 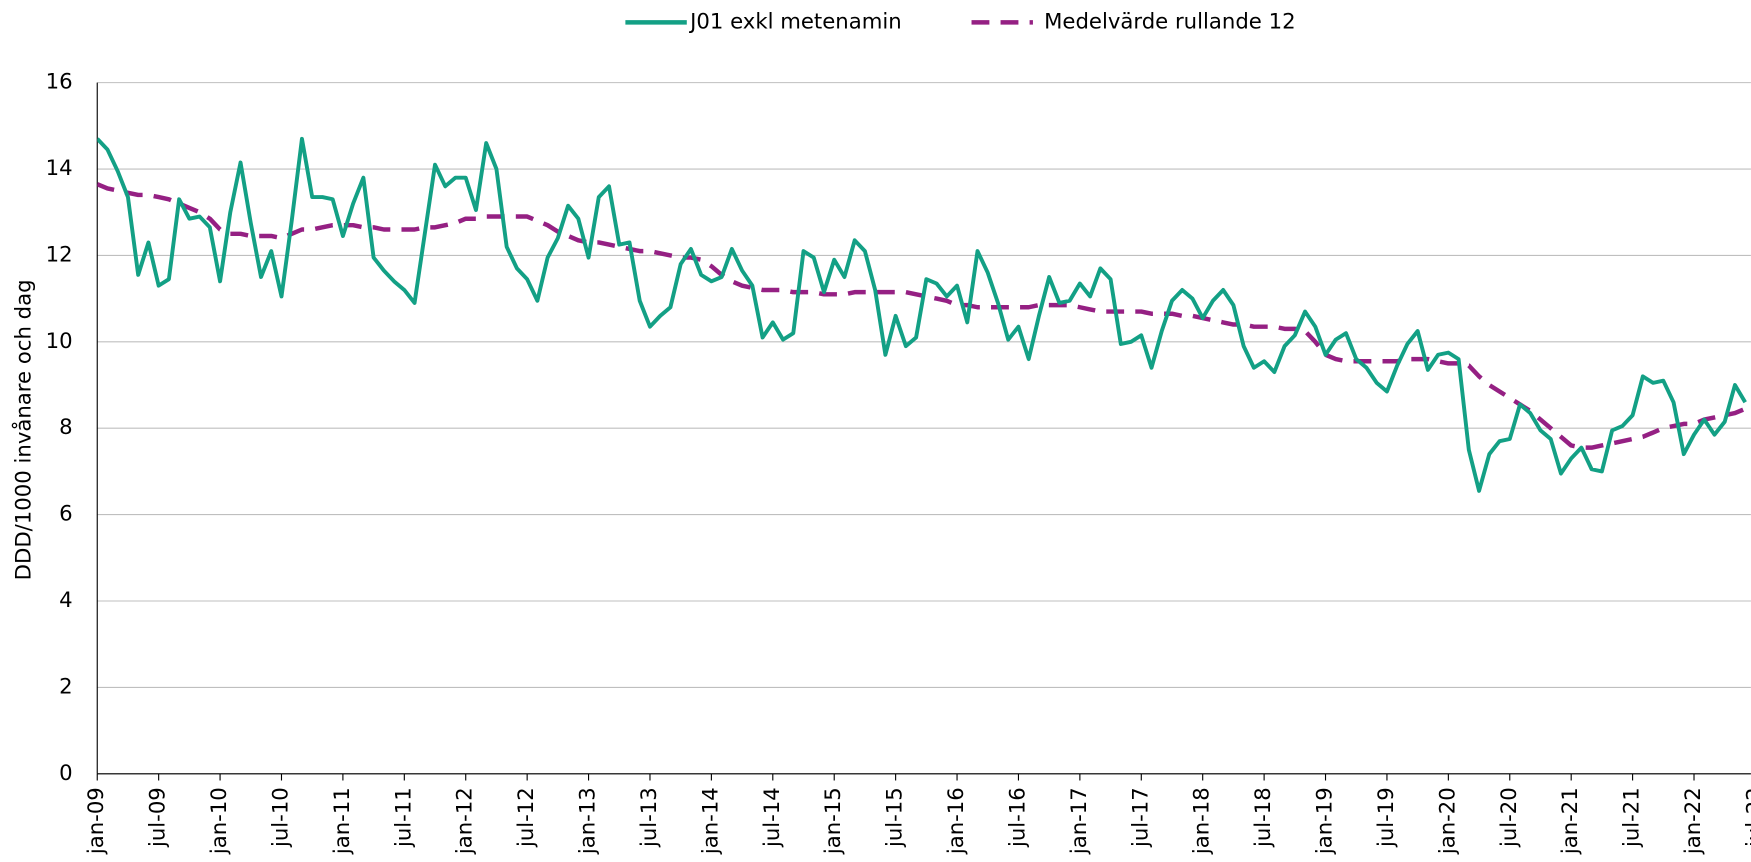 I want to click on y-axis-label: DDD/1000 invånare och dag, so click(x=24, y=429).